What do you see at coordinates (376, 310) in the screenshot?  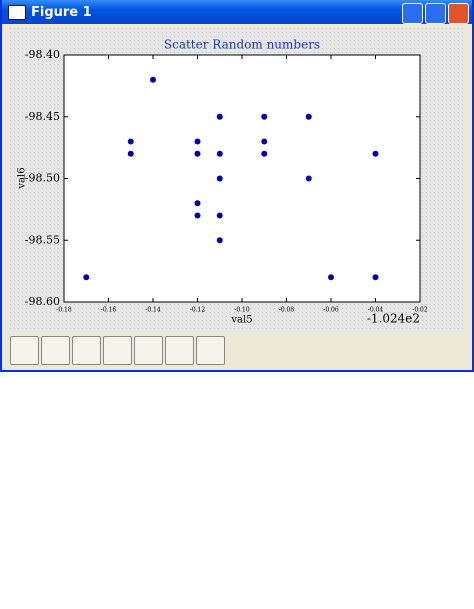 I see `x-tick-label: -0.04` at bounding box center [376, 310].